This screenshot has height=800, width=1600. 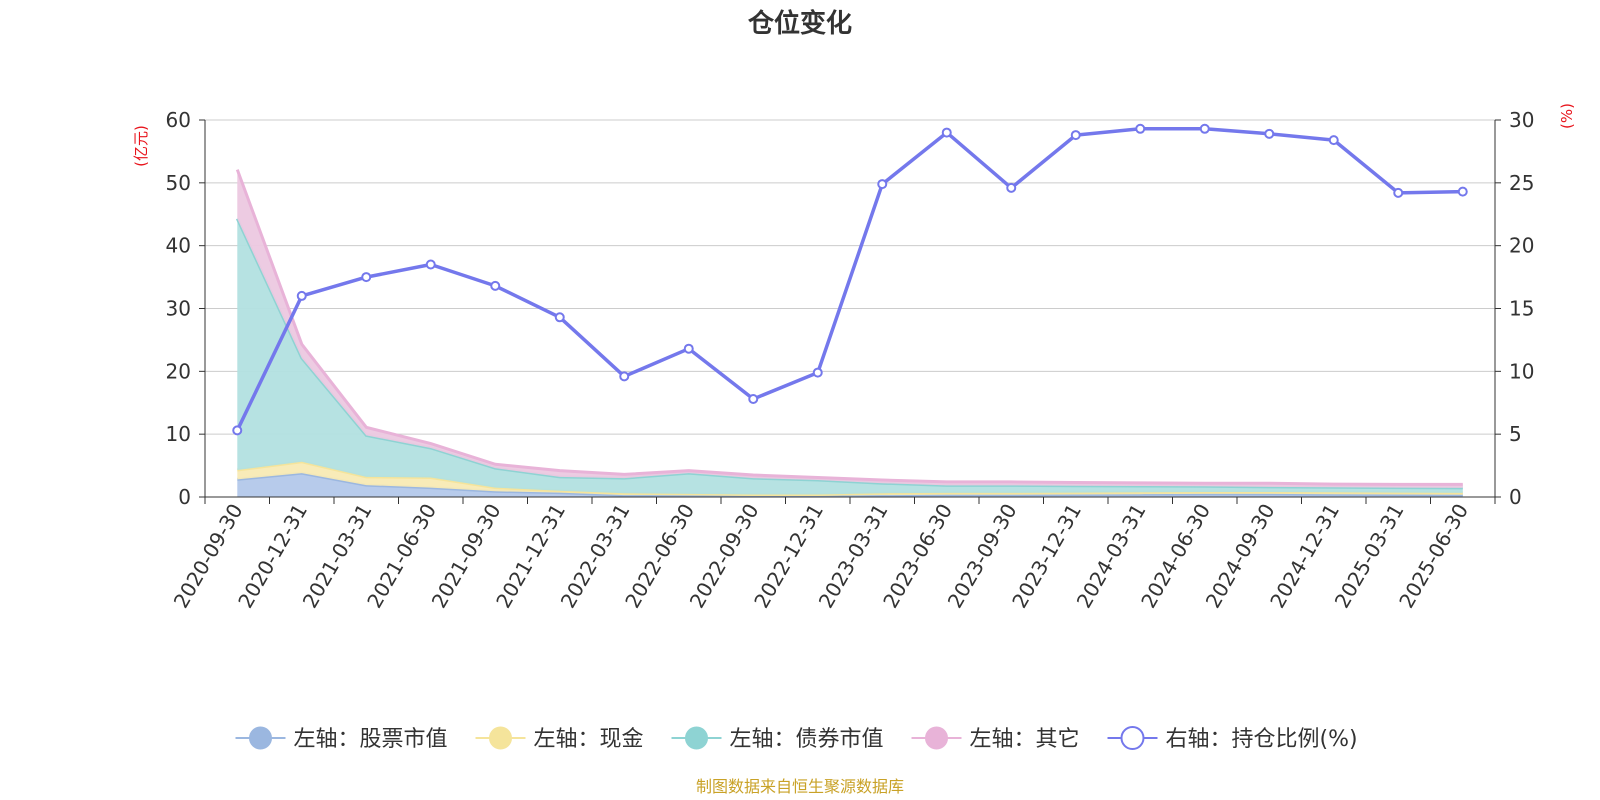 I want to click on left-axis-tick-label: 30, so click(x=178, y=309).